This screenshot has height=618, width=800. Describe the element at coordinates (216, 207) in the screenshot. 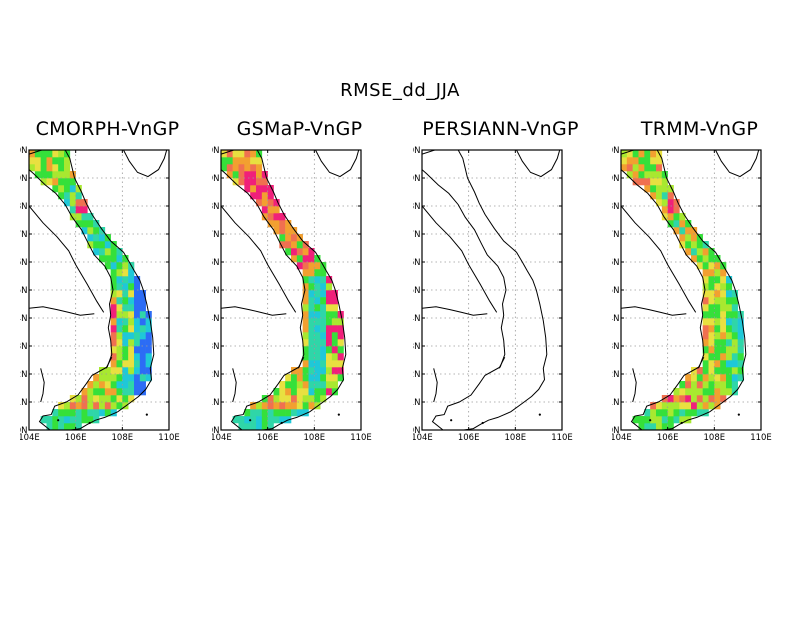

I see `lat-tick-label: 18N` at that location.